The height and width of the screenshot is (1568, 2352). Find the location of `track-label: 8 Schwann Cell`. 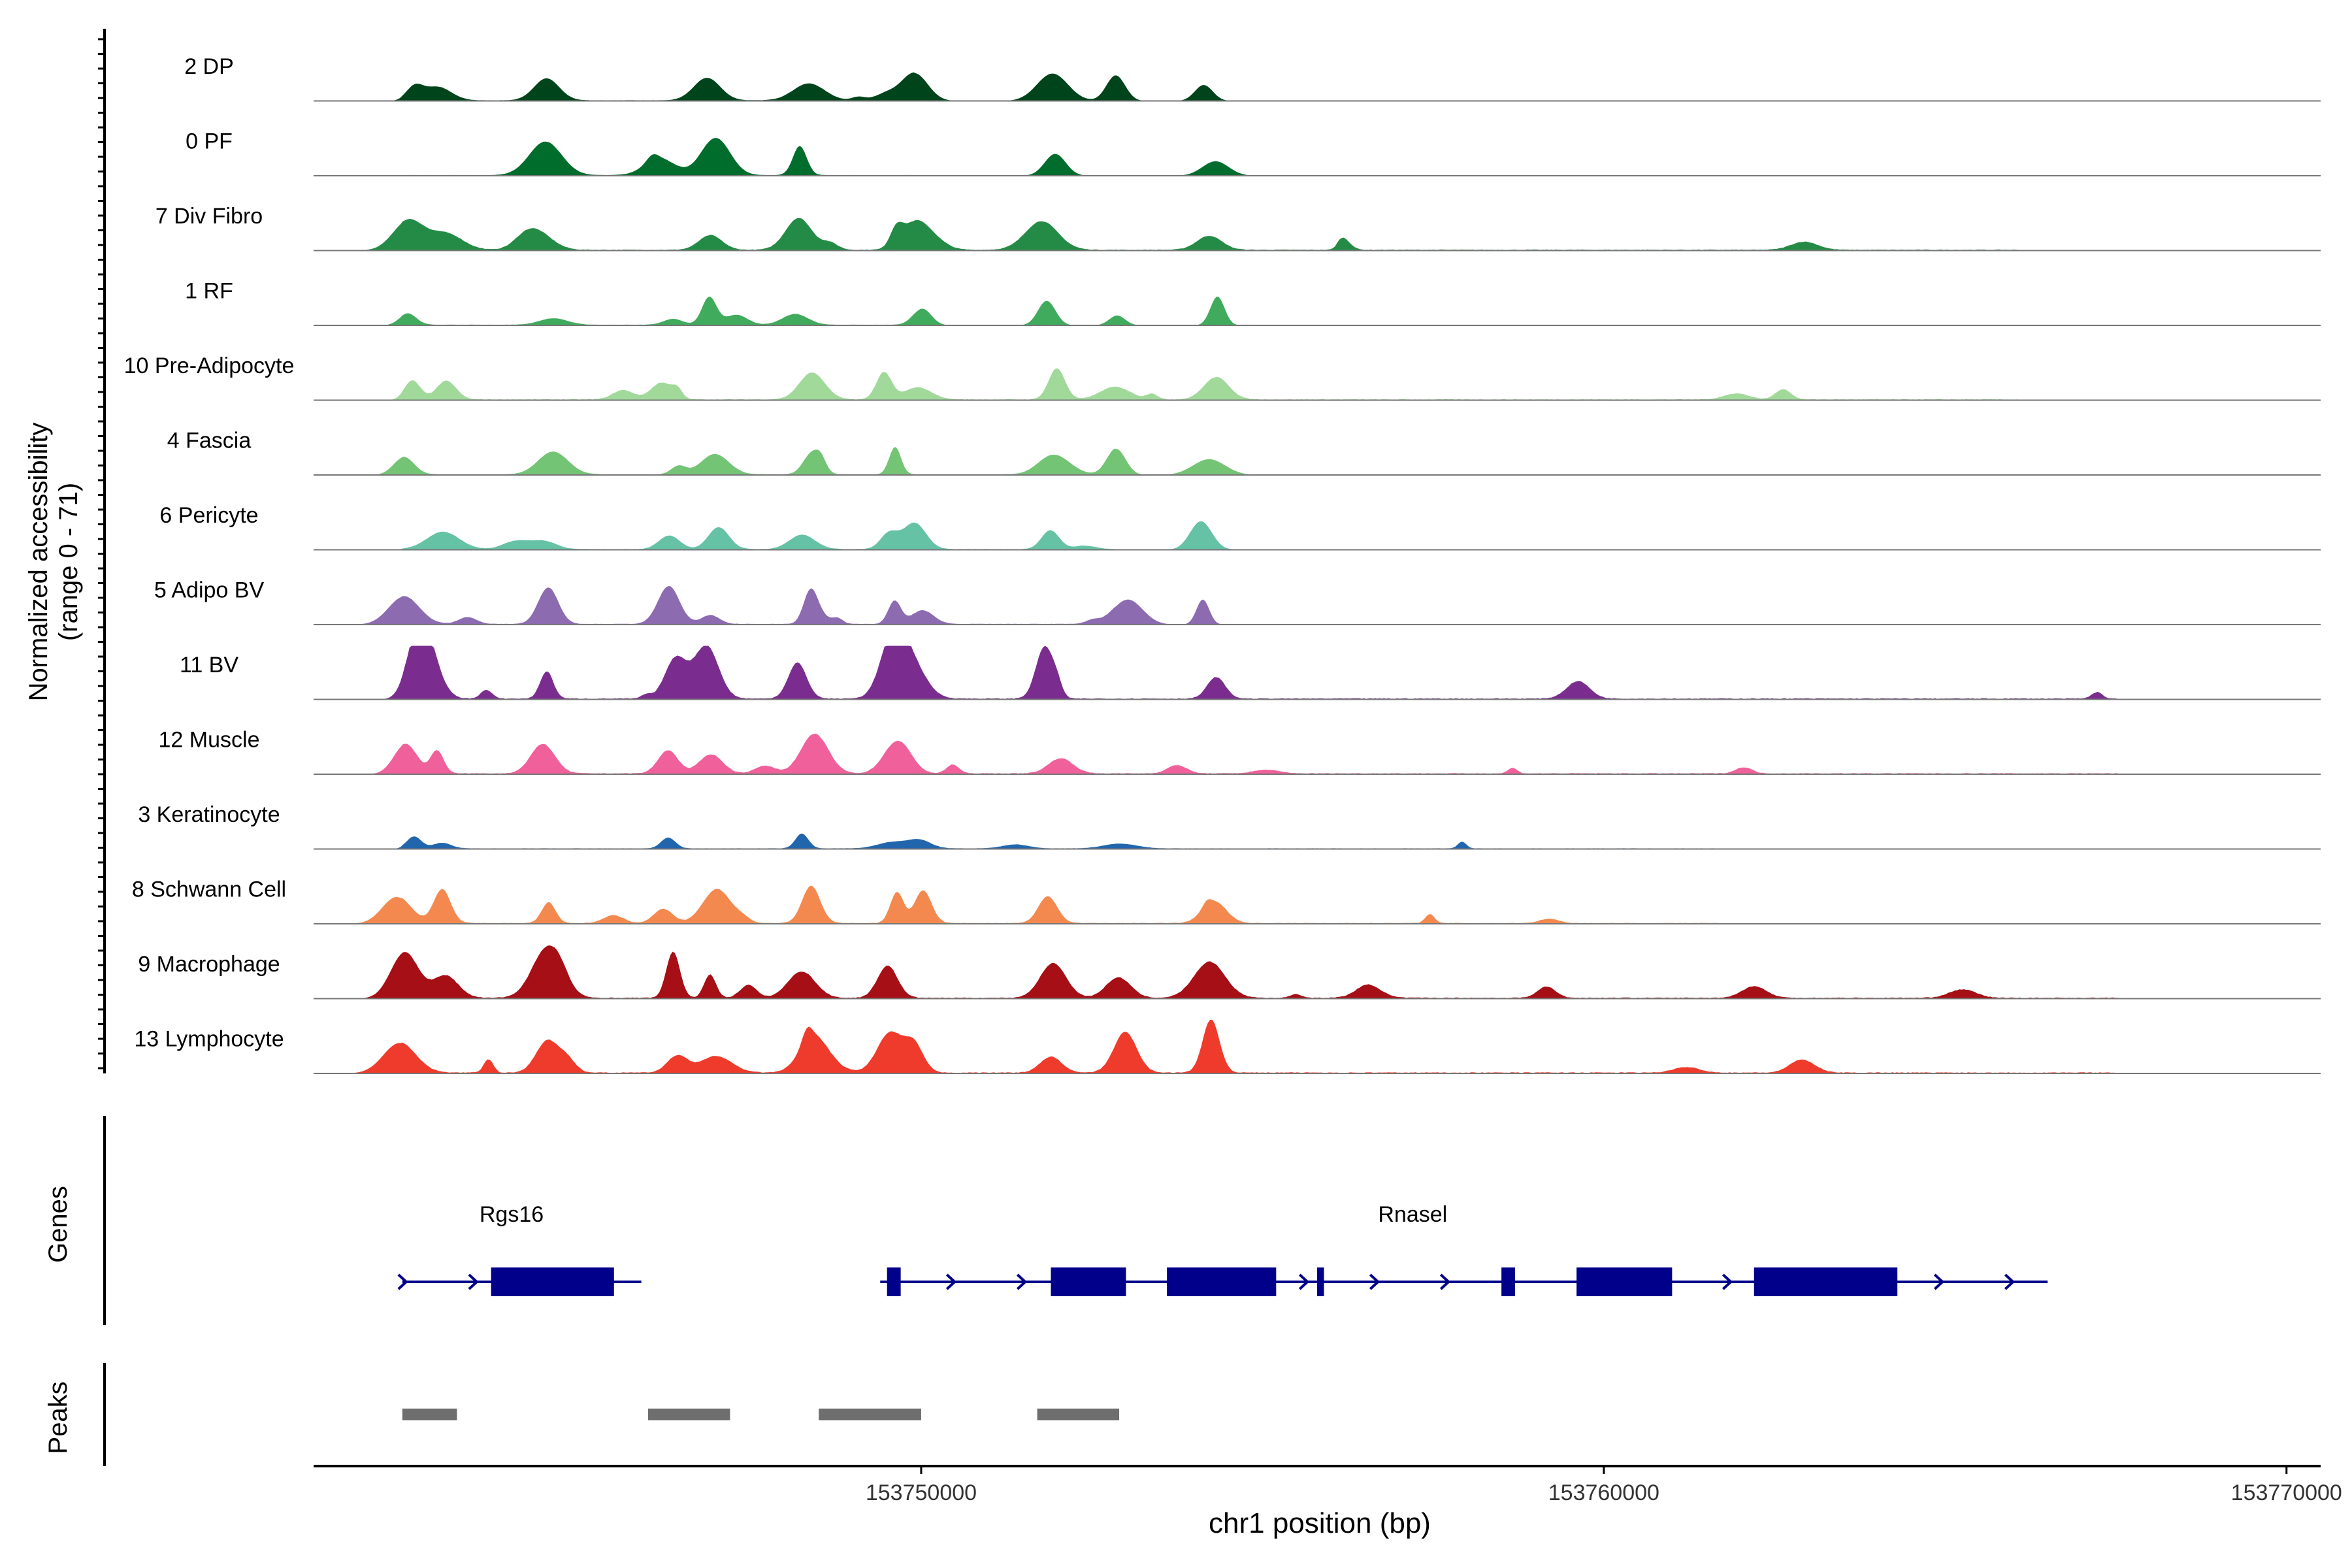

track-label: 8 Schwann Cell is located at coordinates (209, 889).